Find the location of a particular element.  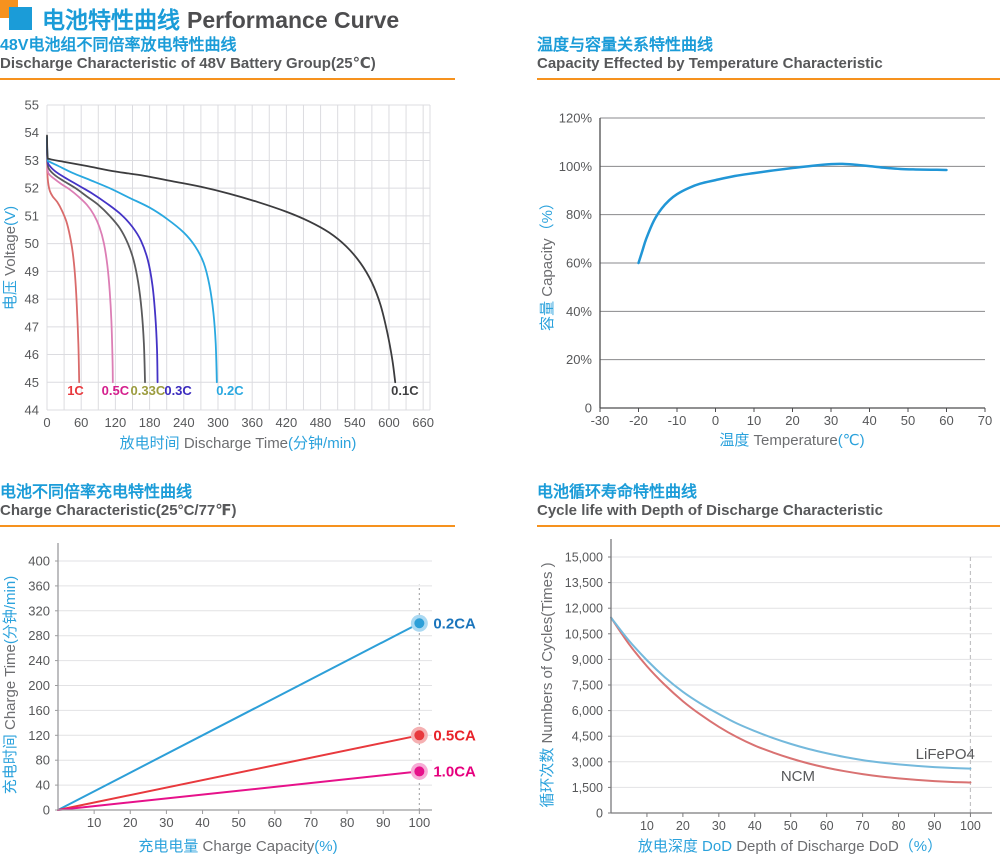

svg-text: 0.33C is located at coordinates (148, 390).